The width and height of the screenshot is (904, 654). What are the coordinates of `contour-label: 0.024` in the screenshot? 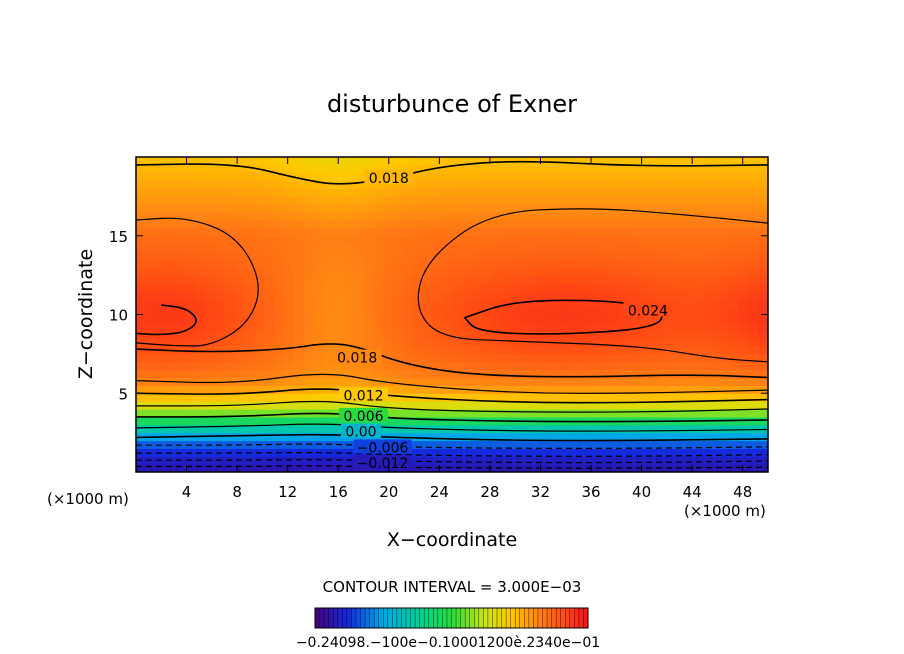 It's located at (648, 311).